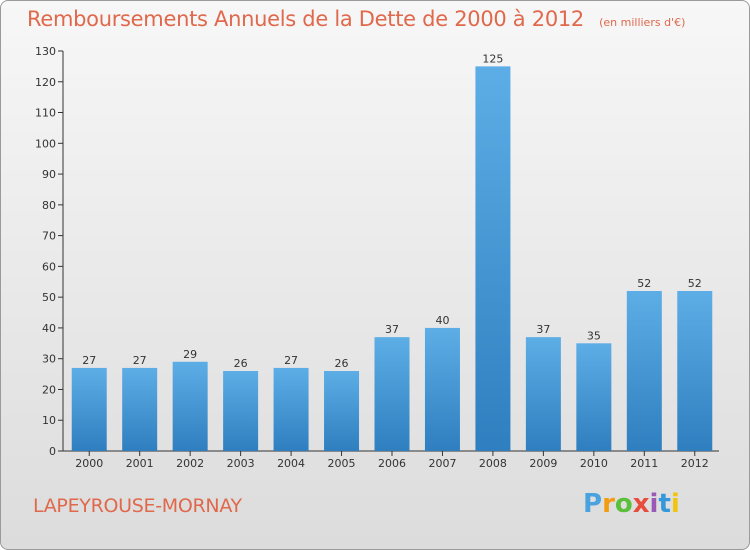 The width and height of the screenshot is (750, 550). I want to click on y-tick-label: 80, so click(49, 205).